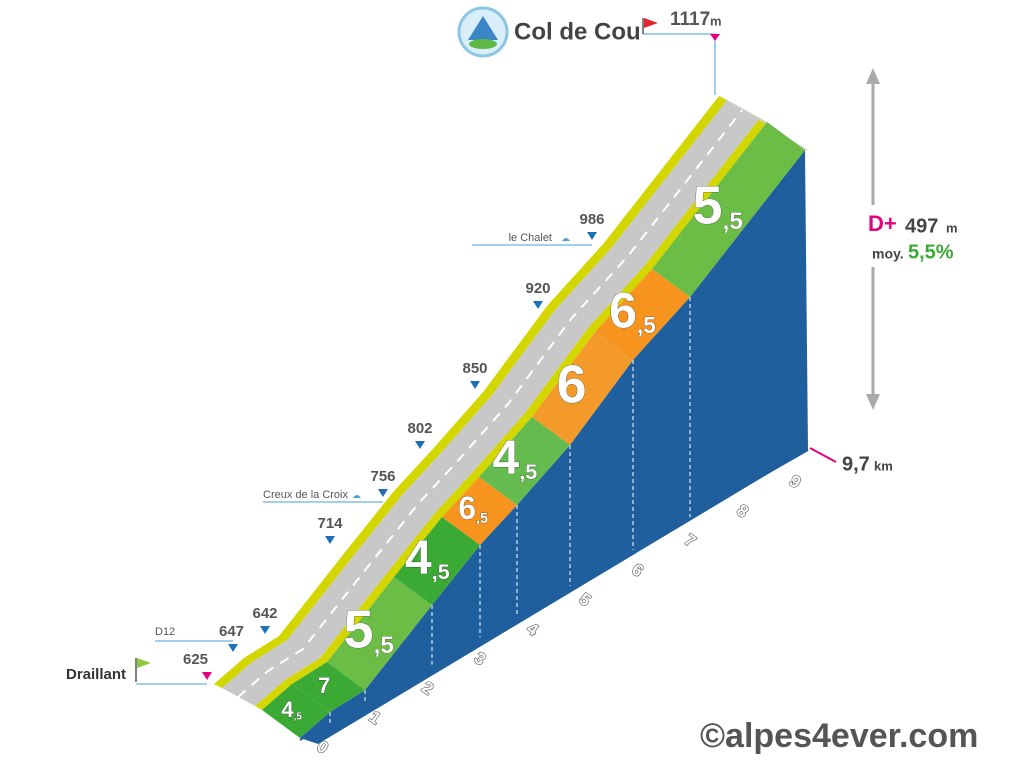  I want to click on start-name: Draillant, so click(96, 674).